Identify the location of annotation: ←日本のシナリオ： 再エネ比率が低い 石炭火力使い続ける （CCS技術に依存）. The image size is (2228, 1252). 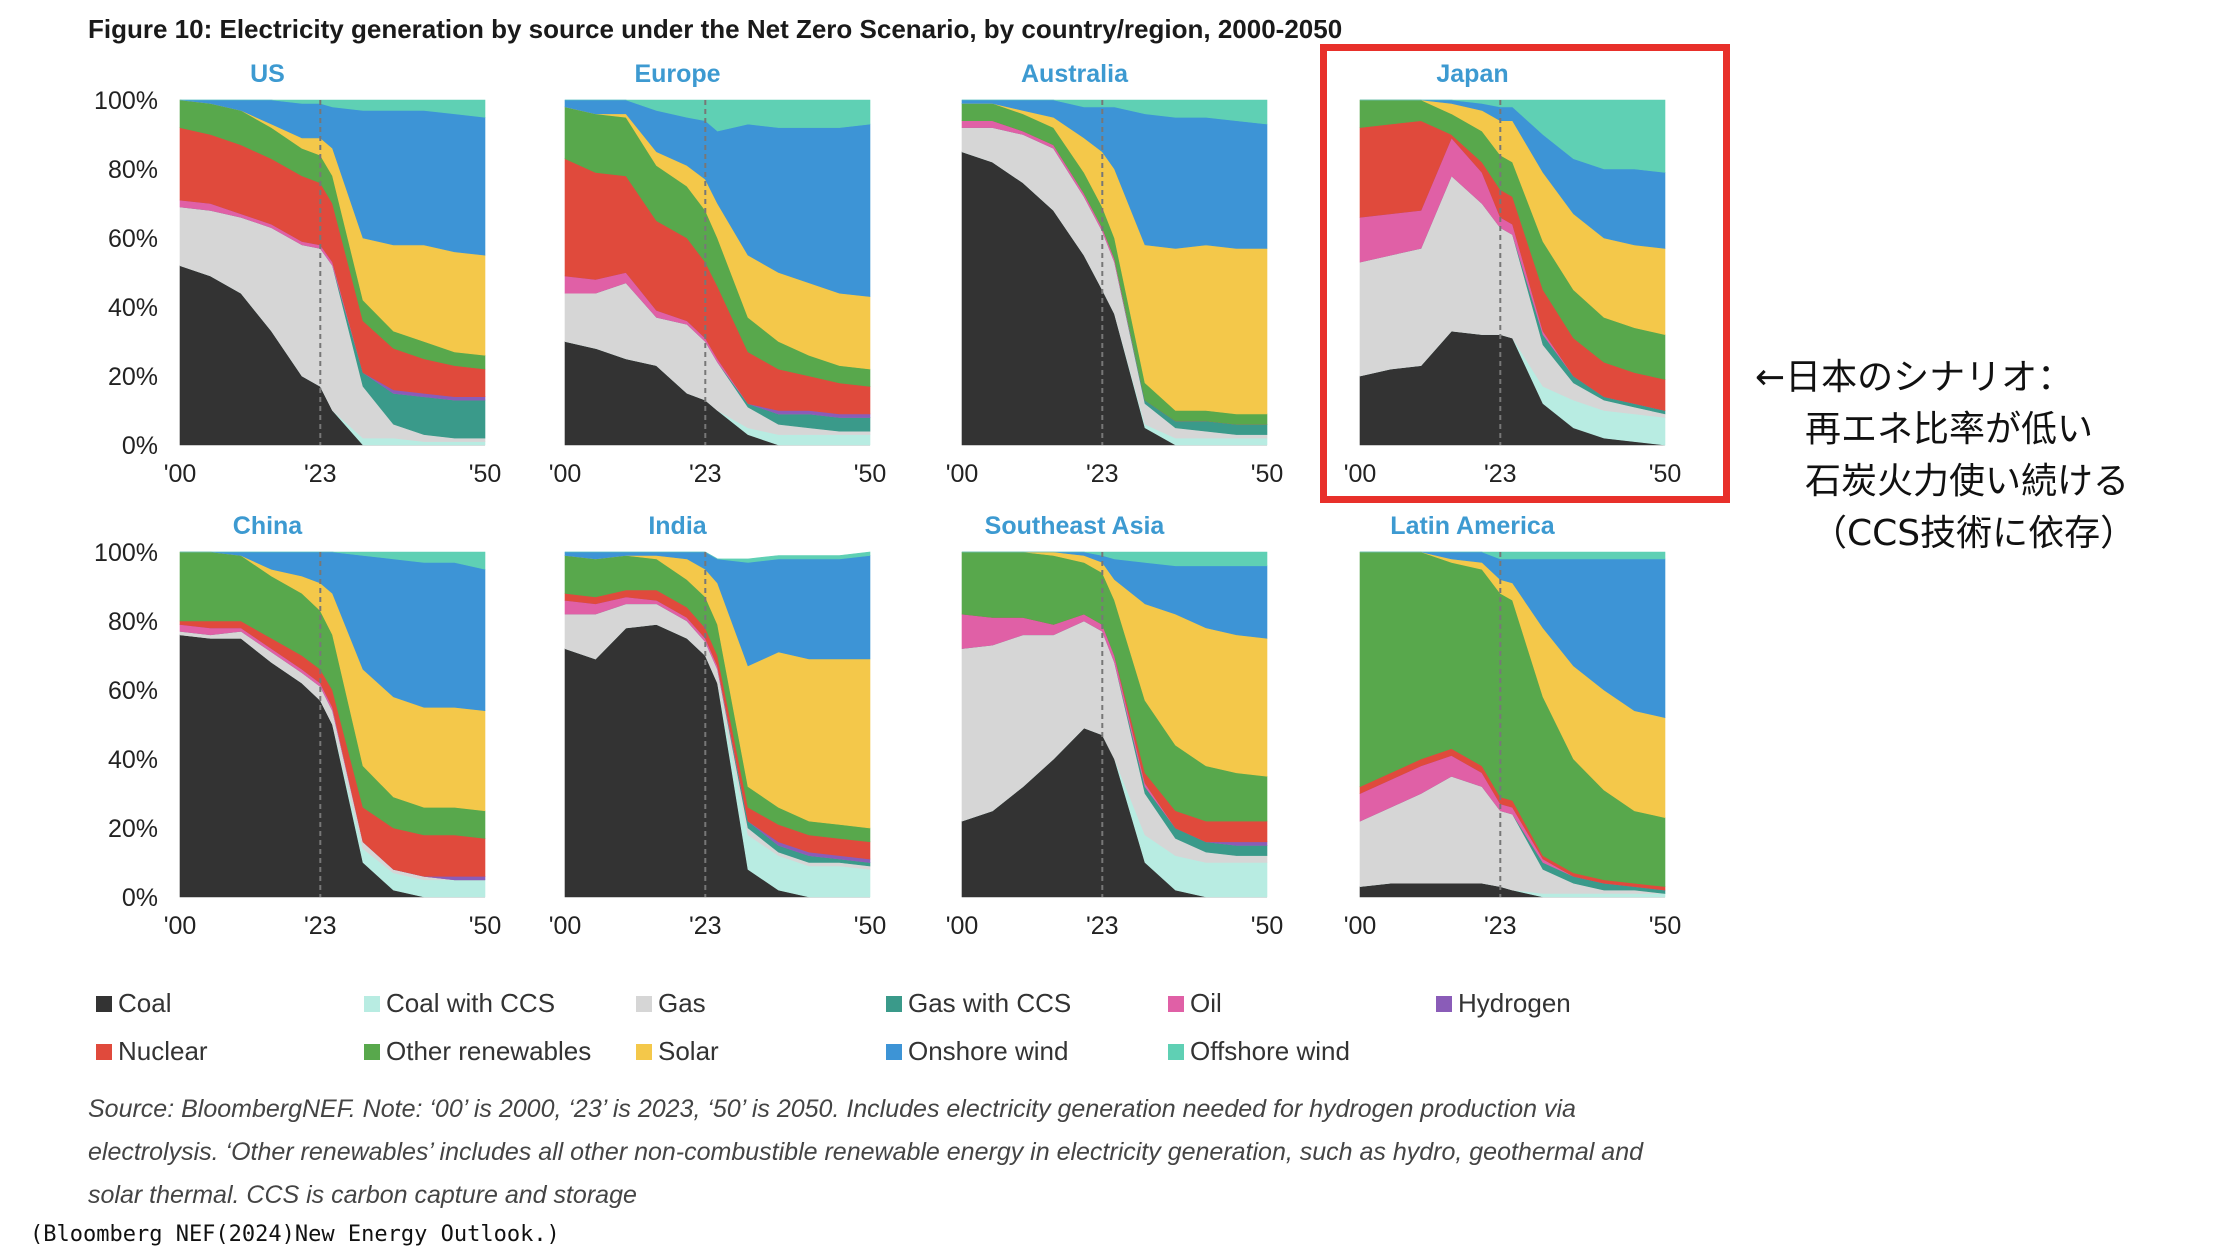
(1945, 456).